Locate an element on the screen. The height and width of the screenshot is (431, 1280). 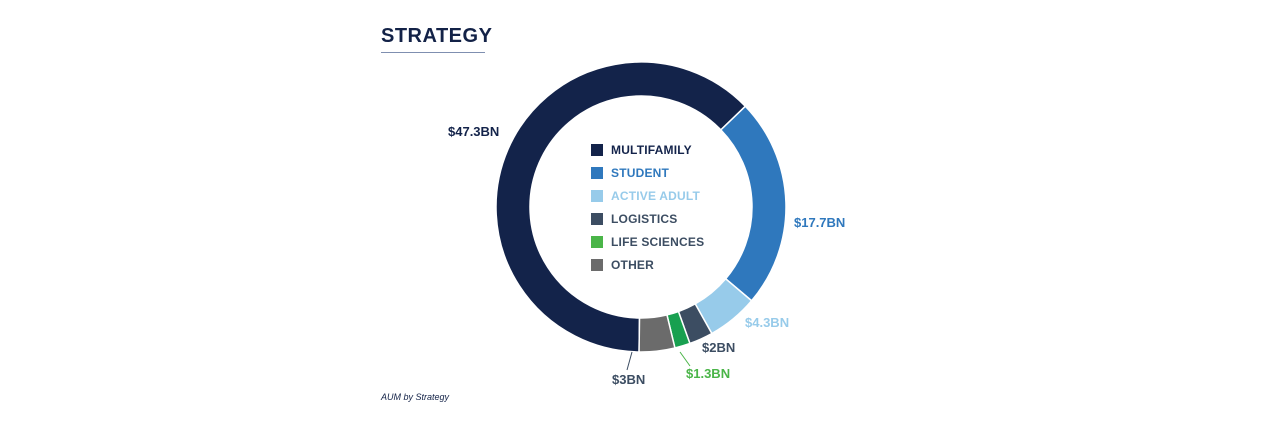
legend-label-other: OTHER is located at coordinates (632, 264).